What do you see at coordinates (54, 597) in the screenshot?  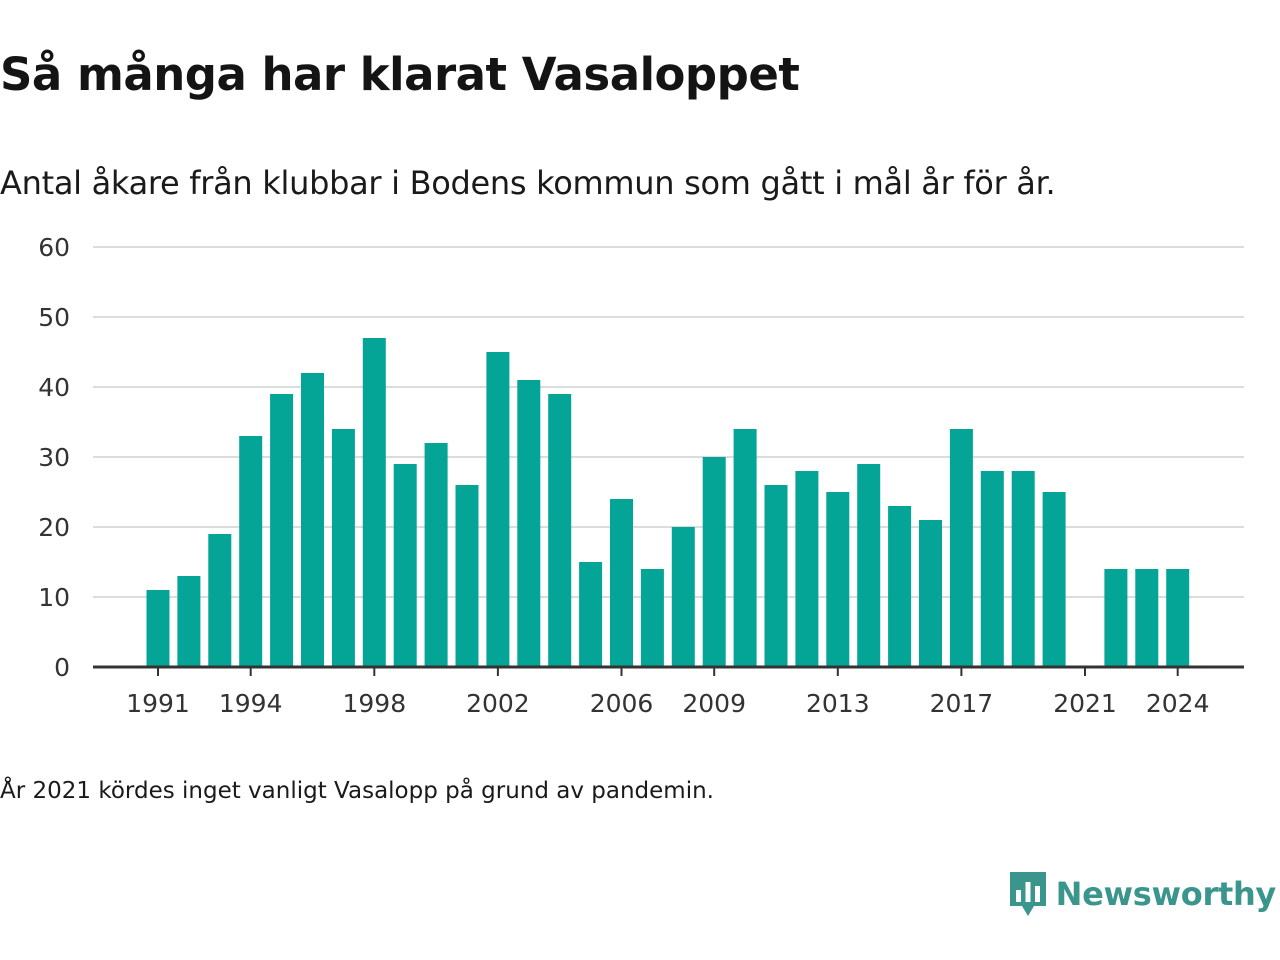 I see `y-tick-label: 10` at bounding box center [54, 597].